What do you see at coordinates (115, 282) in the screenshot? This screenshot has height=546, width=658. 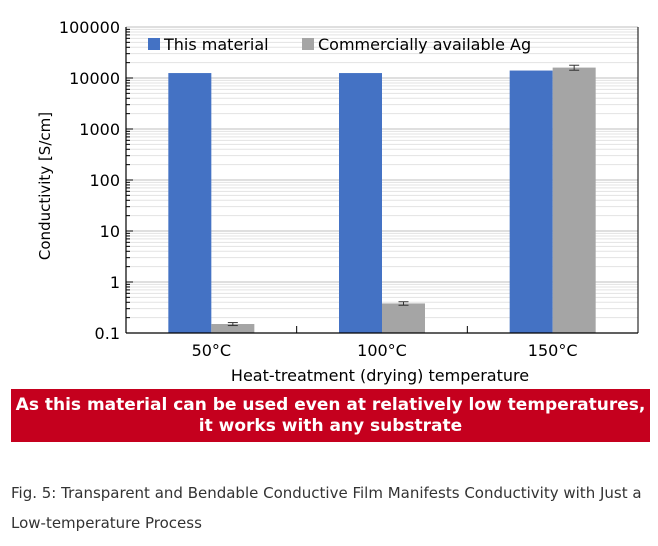 I see `y-tick-label: 1` at bounding box center [115, 282].